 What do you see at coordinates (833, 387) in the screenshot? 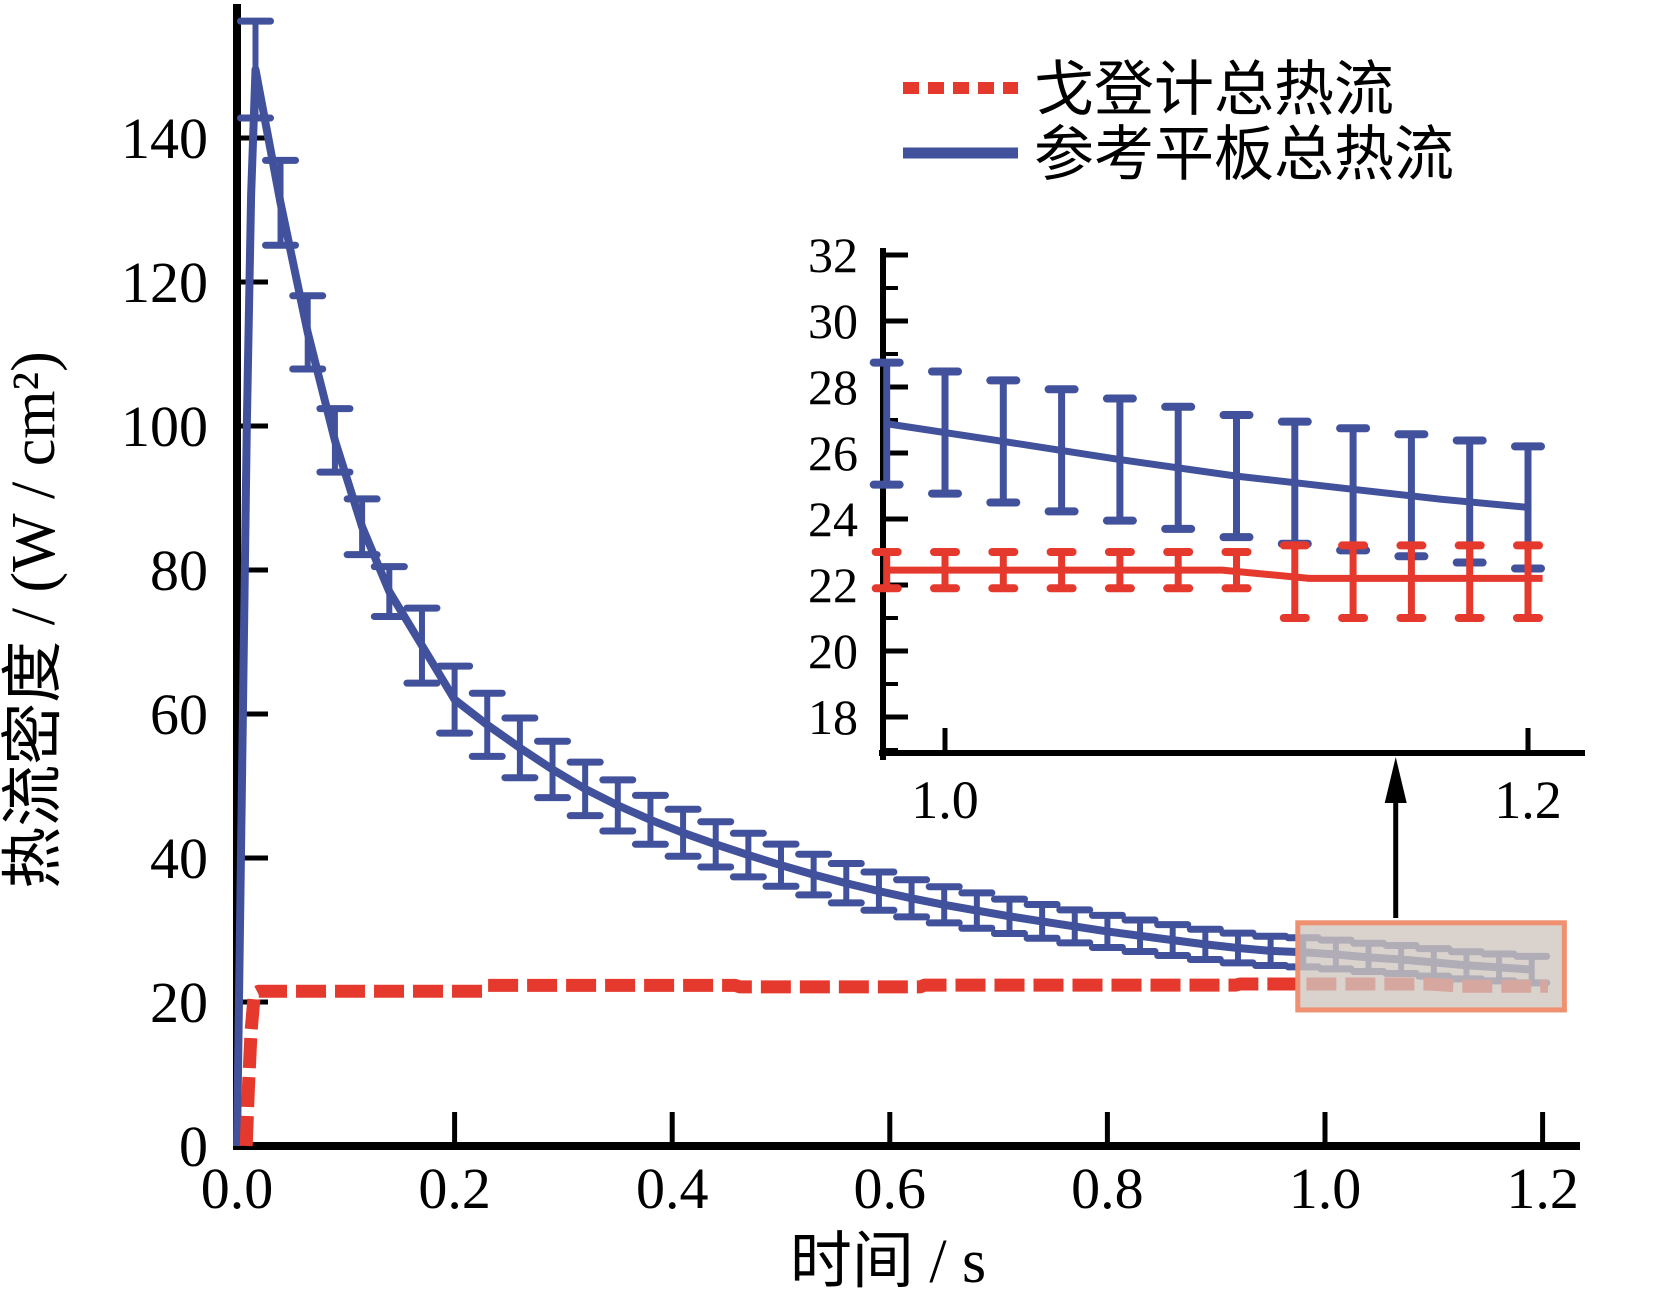
I see `inset-y-tick-label: 28` at bounding box center [833, 387].